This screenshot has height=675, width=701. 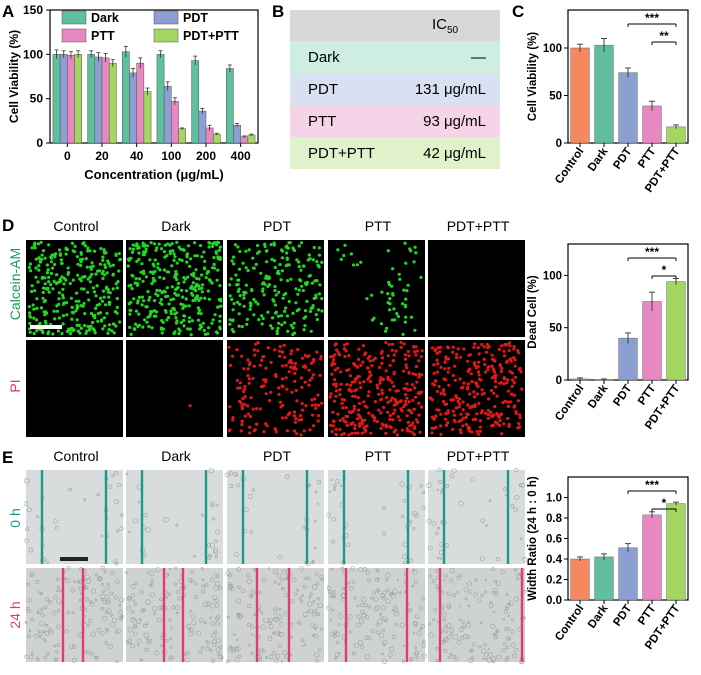 I want to click on chart-a-bar, so click(x=140, y=103).